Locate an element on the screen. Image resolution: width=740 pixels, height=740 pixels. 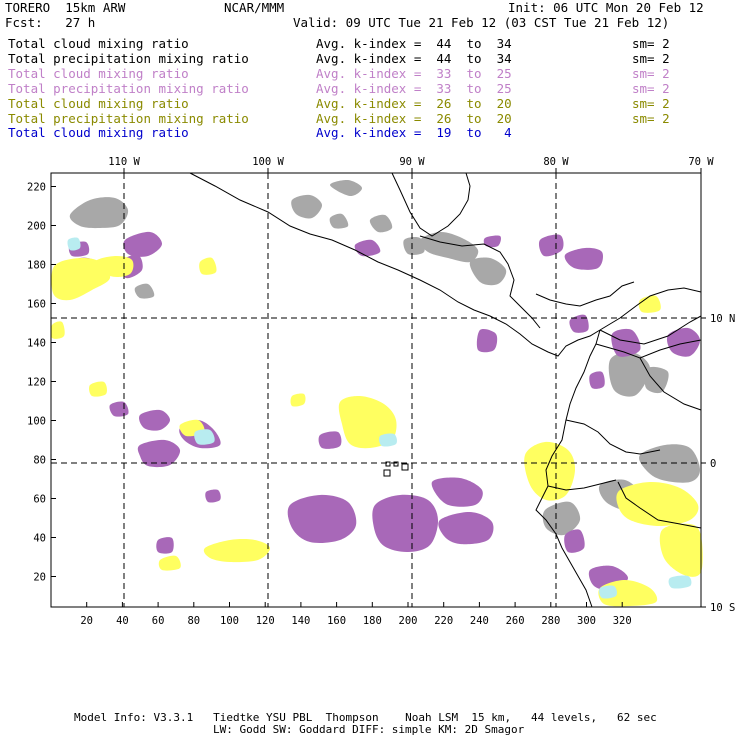
x-tick-label: 320 is located at coordinates (622, 621).